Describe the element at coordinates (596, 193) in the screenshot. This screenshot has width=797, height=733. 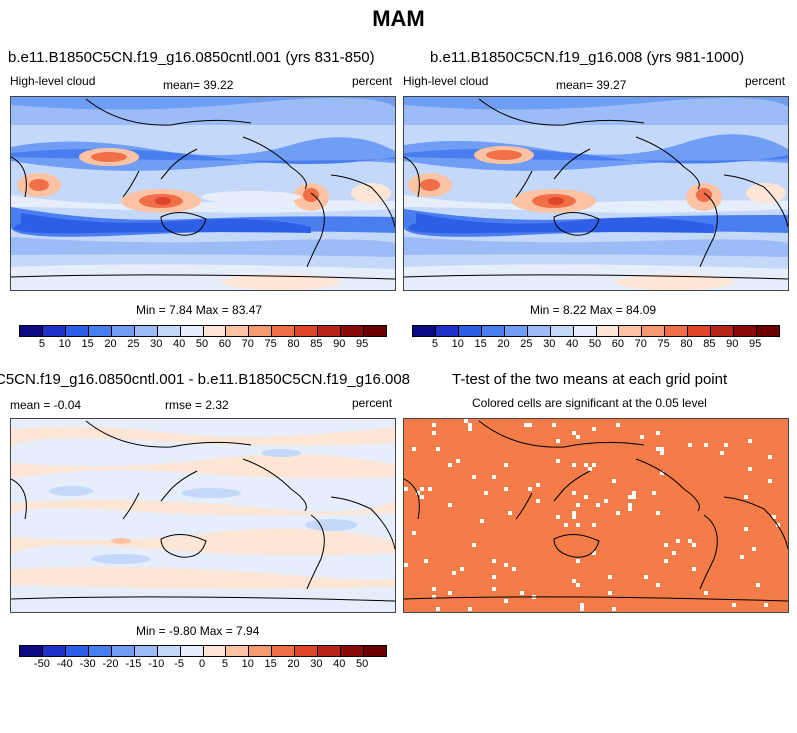
I see `panel2-field` at that location.